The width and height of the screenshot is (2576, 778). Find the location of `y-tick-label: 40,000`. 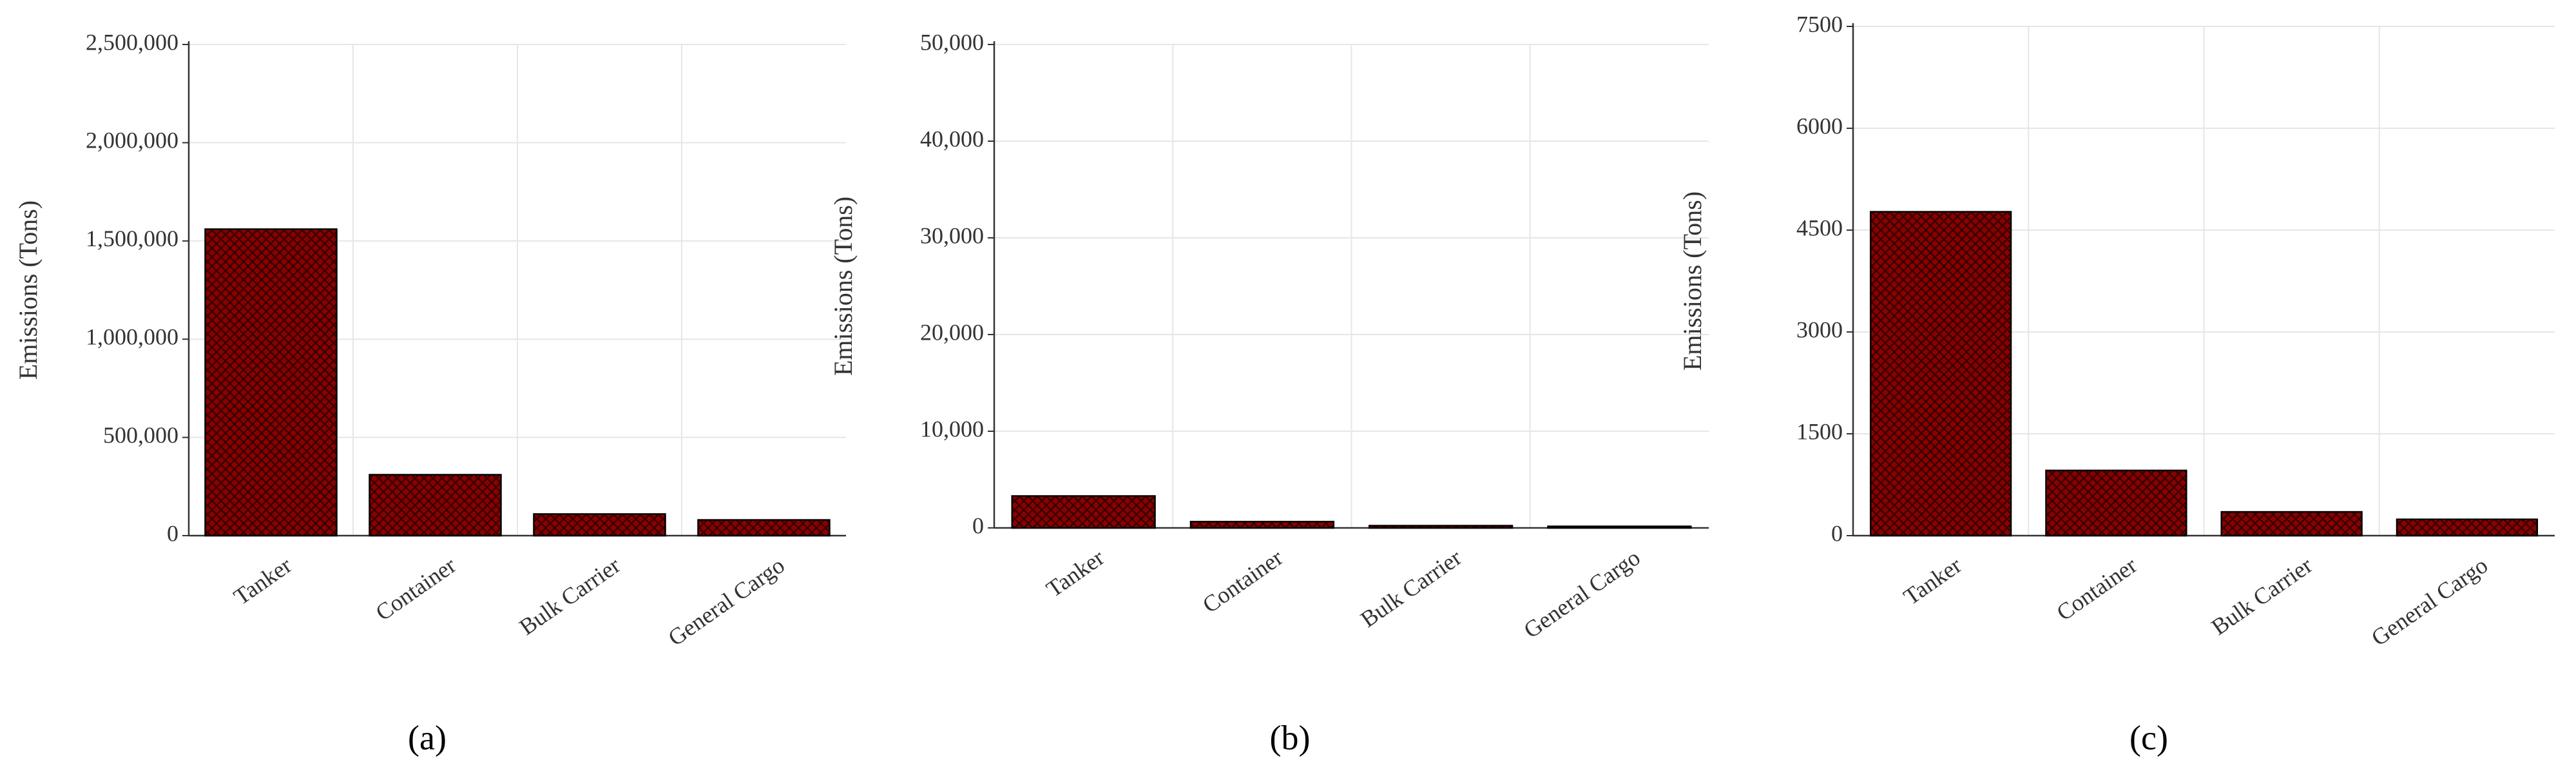

y-tick-label: 40,000 is located at coordinates (952, 138).